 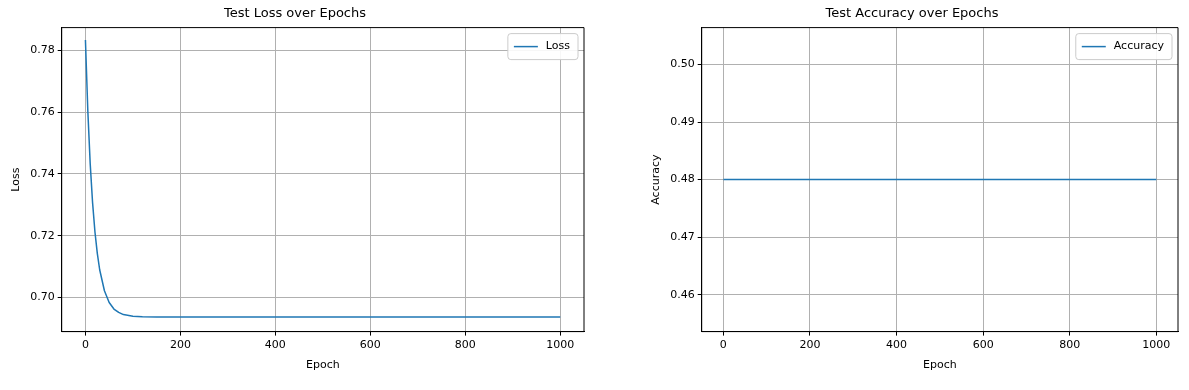 What do you see at coordinates (42, 111) in the screenshot?
I see `y-tick-label: 0.76` at bounding box center [42, 111].